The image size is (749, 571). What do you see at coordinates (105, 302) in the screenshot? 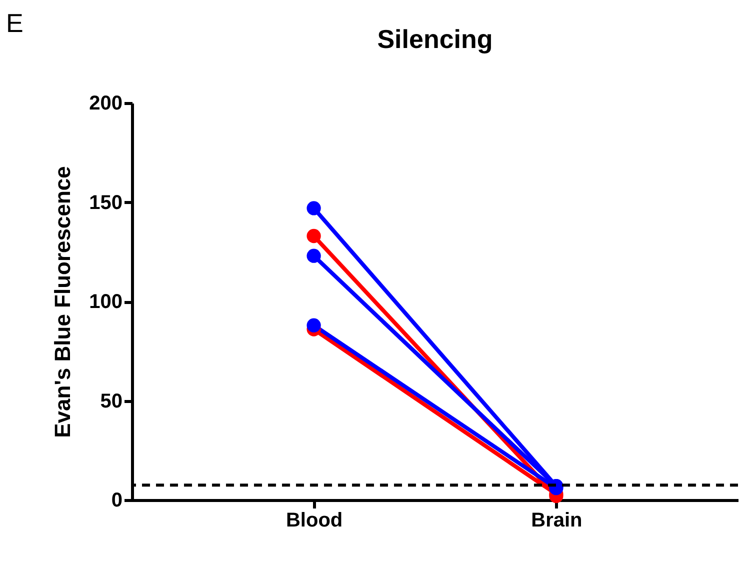
I see `y-tick-label: 100` at bounding box center [105, 302].